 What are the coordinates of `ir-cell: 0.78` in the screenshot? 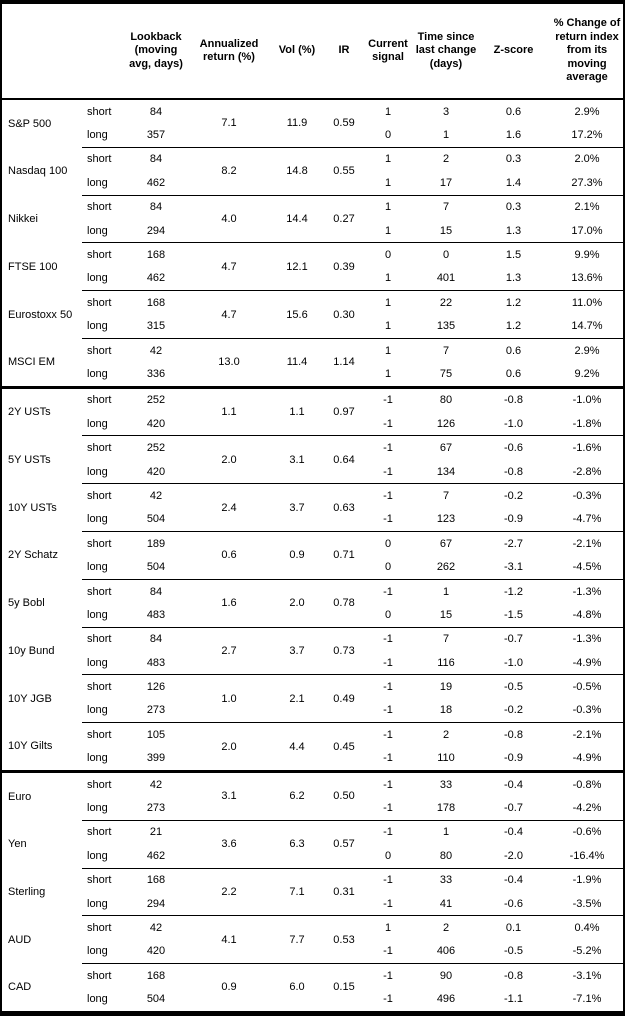 It's located at (344, 603).